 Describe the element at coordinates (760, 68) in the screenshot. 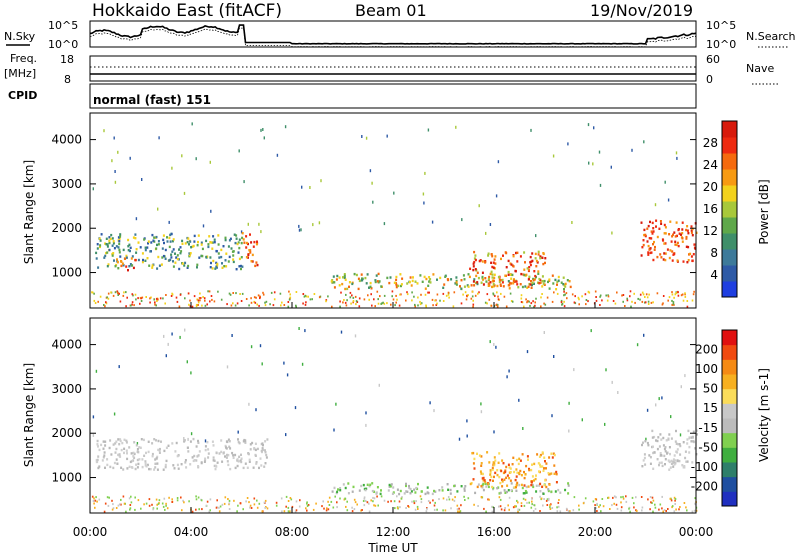

I see `nave-label: Nave` at that location.